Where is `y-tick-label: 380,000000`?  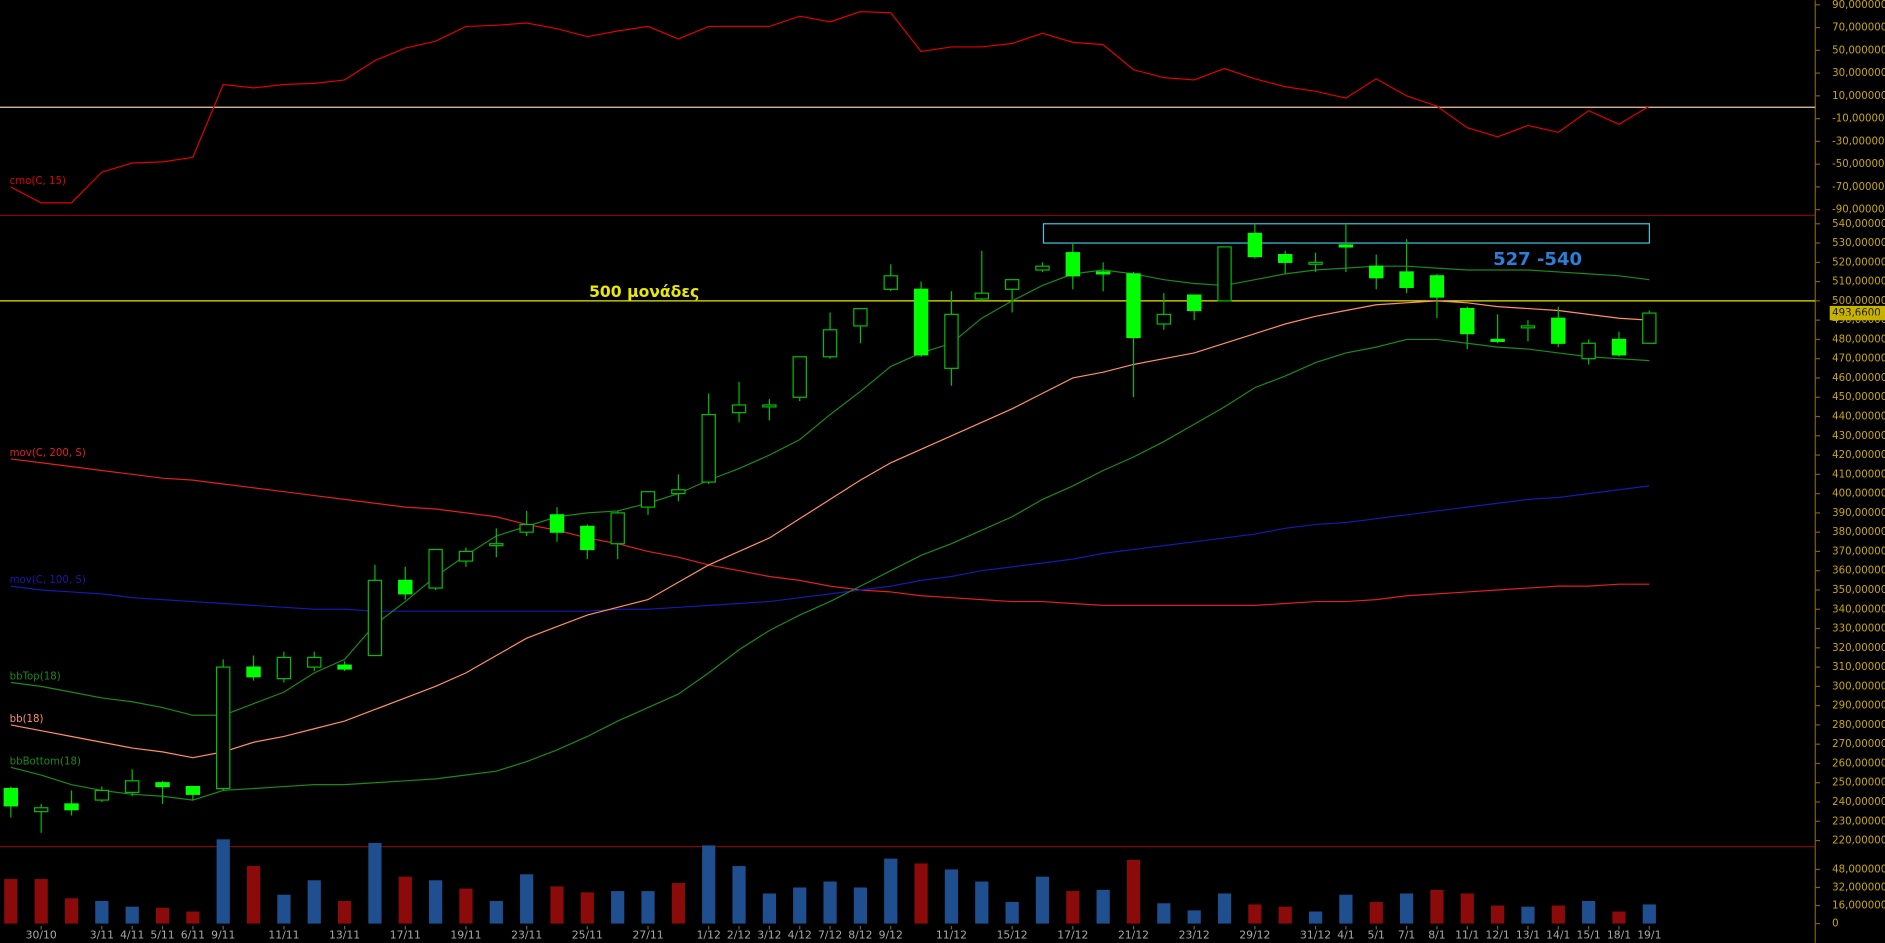
y-tick-label: 380,000000 is located at coordinates (1858, 532).